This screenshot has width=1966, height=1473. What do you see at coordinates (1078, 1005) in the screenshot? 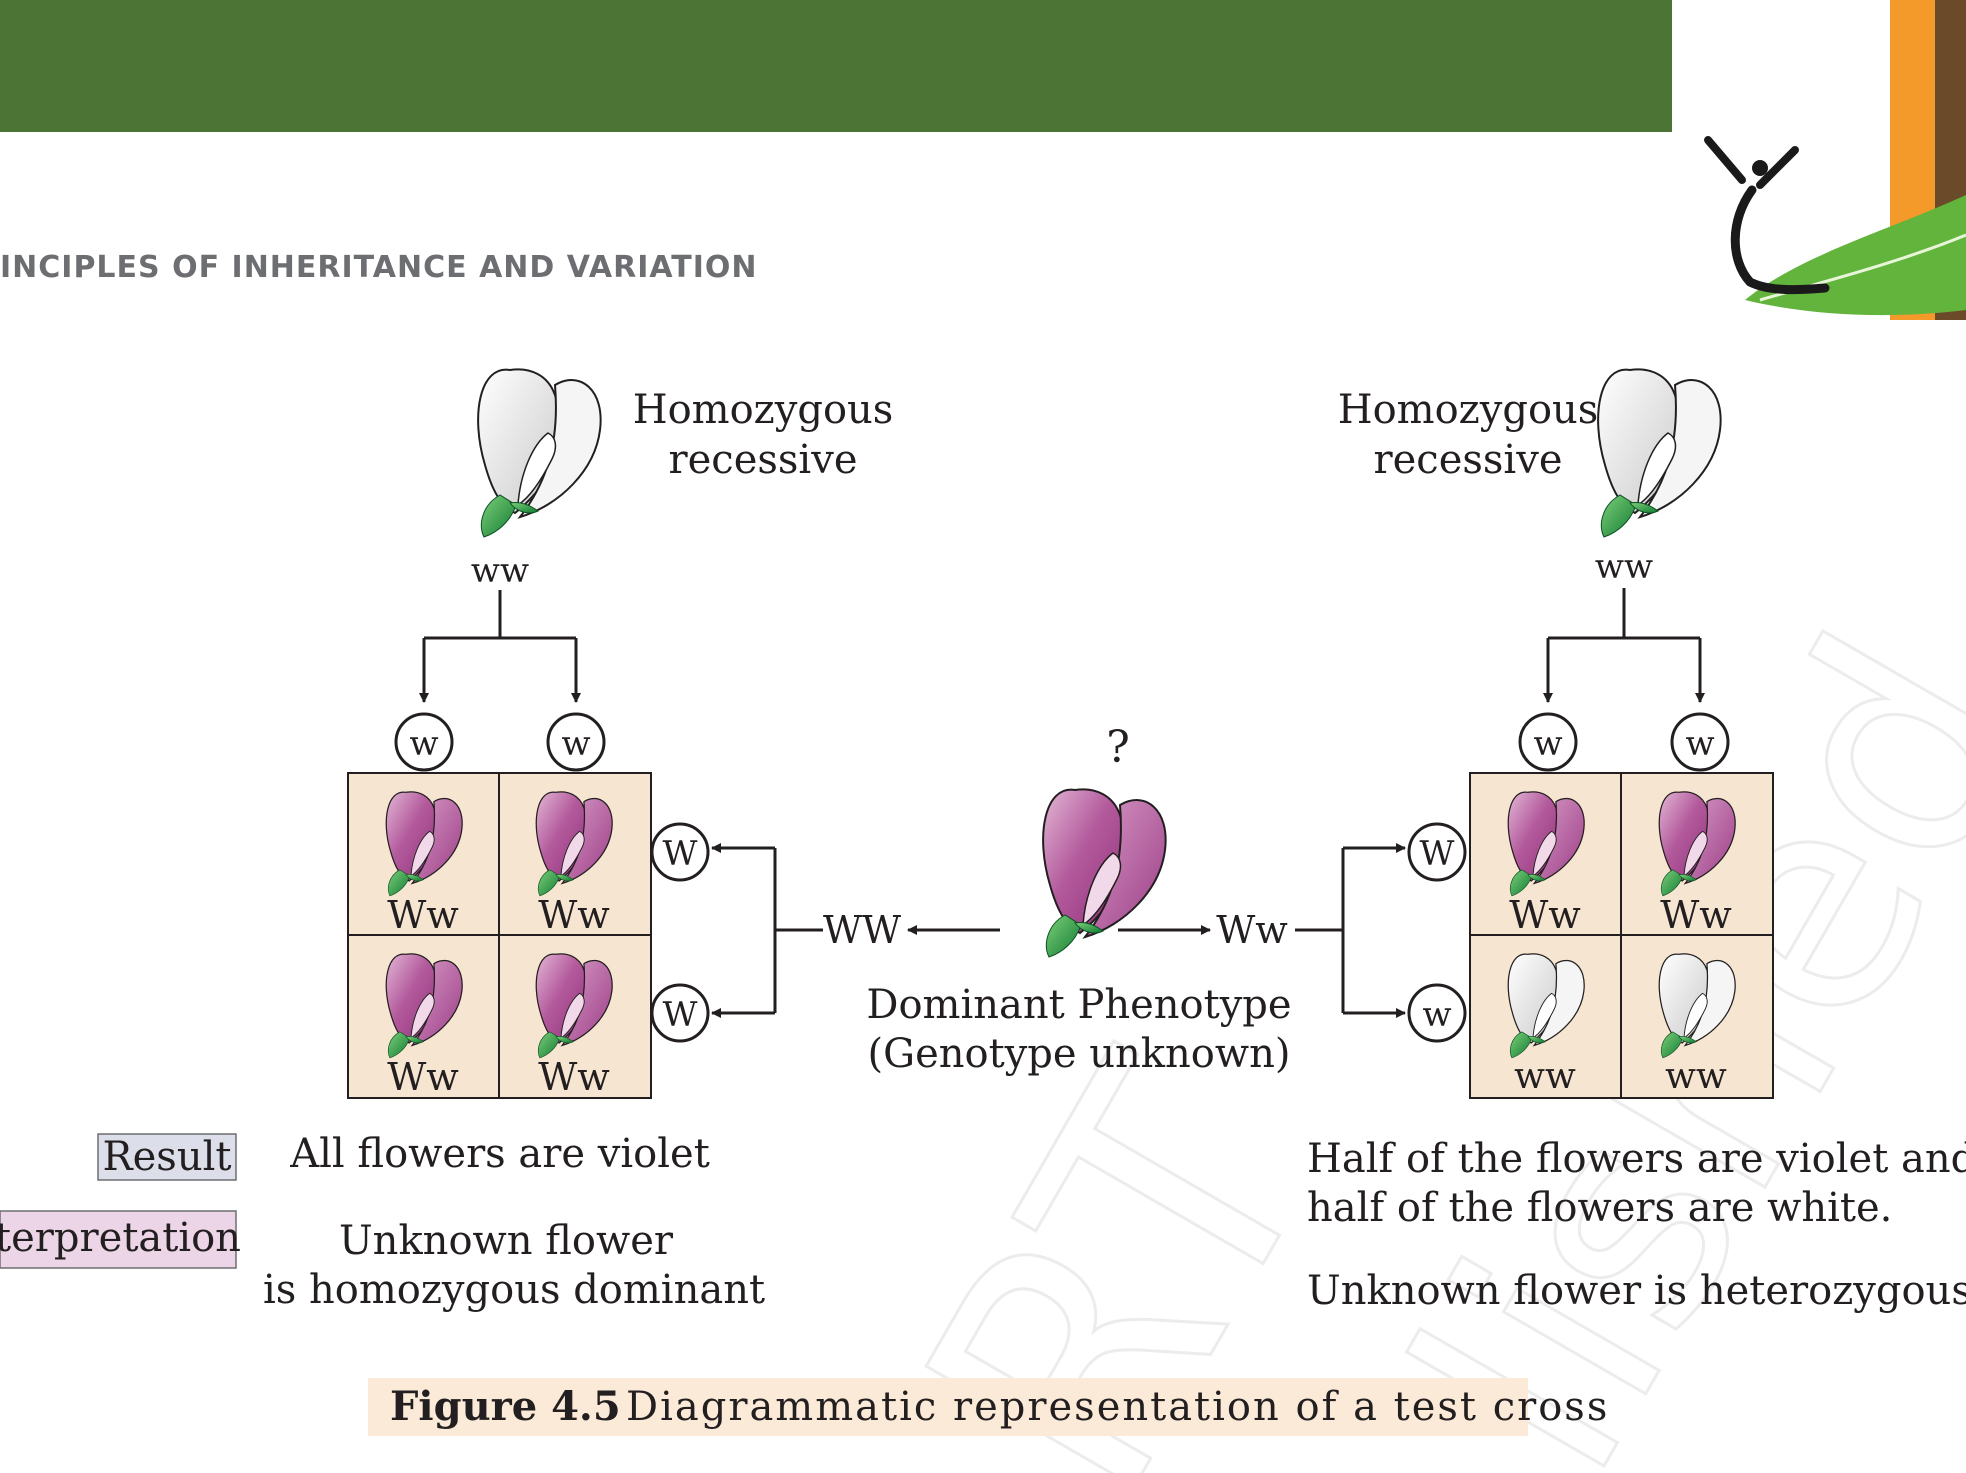
I see `unknown-label-1: Dominant Phenotype` at bounding box center [1078, 1005].